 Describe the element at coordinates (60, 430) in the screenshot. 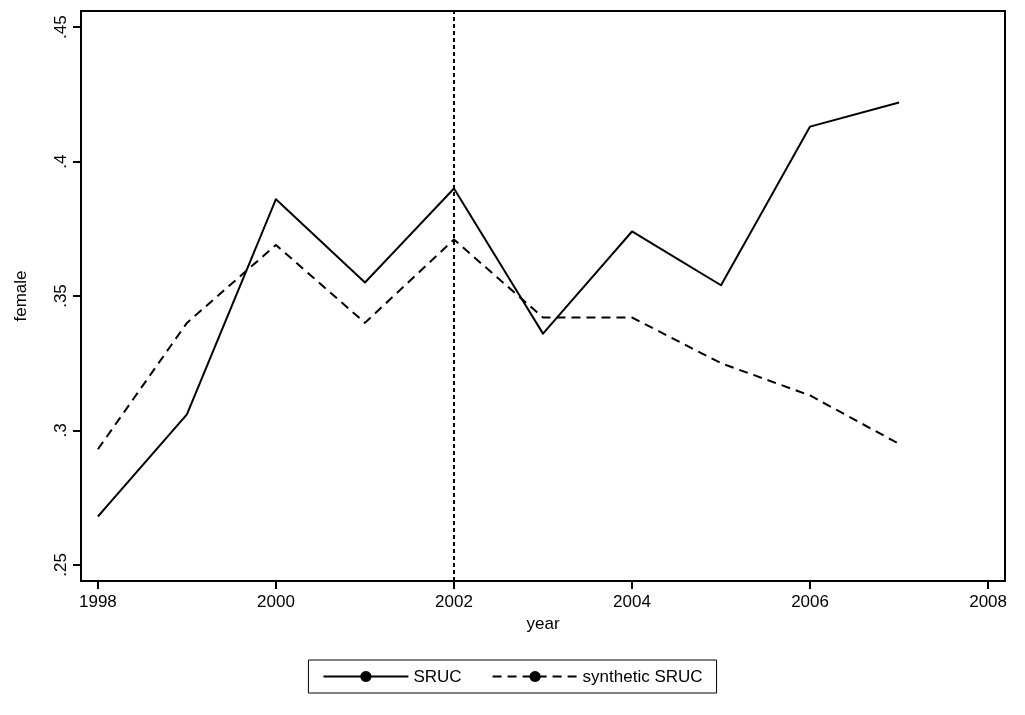

I see `y-tick-label: .3` at that location.